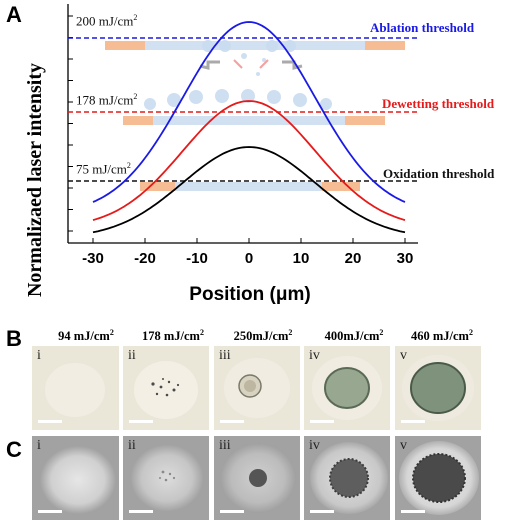  I want to click on sem-image-iv: iv, so click(347, 478).